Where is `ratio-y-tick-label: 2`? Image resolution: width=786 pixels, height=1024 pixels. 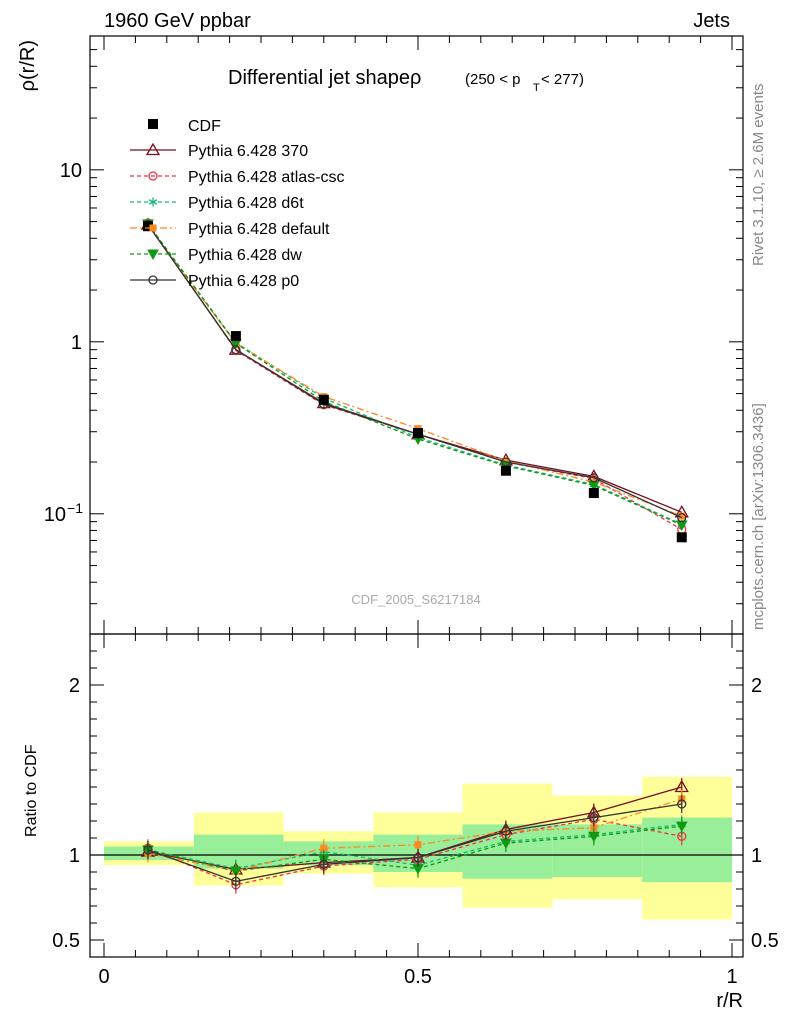 ratio-y-tick-label: 2 is located at coordinates (74, 686).